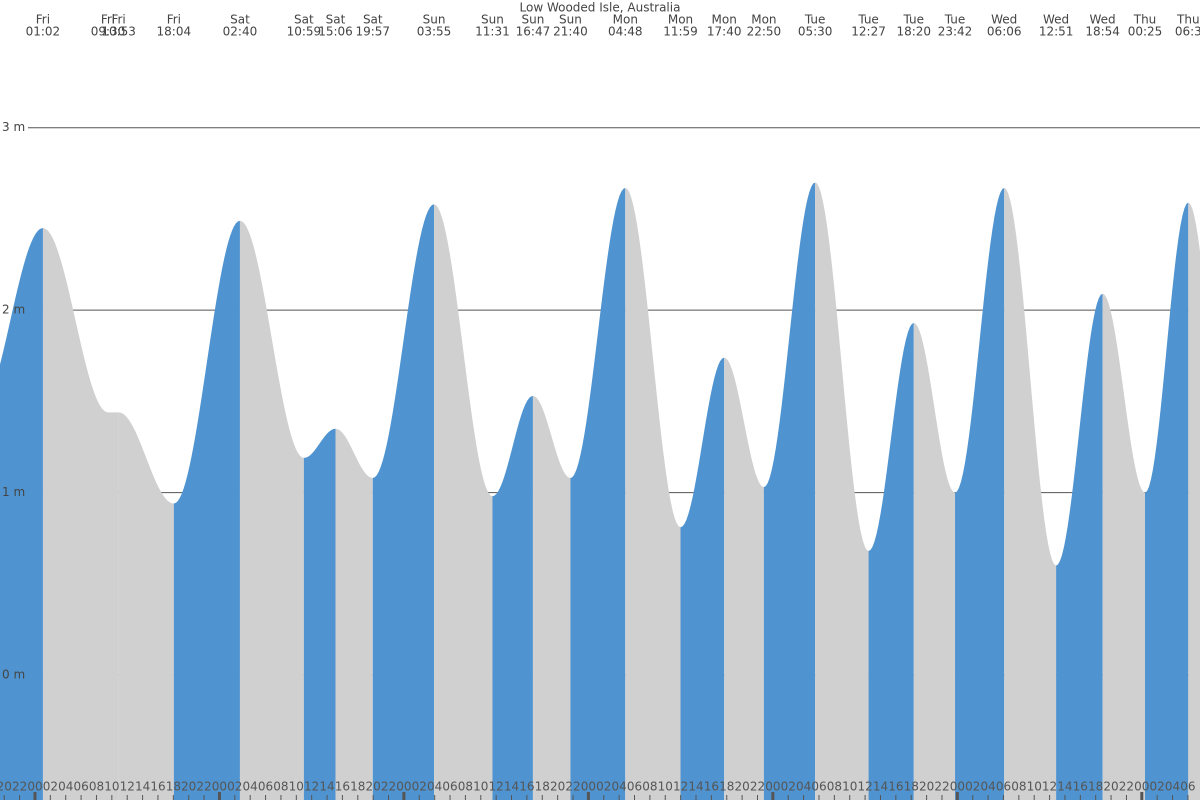 The height and width of the screenshot is (800, 1200). I want to click on extreme-time: 16:47, so click(533, 32).